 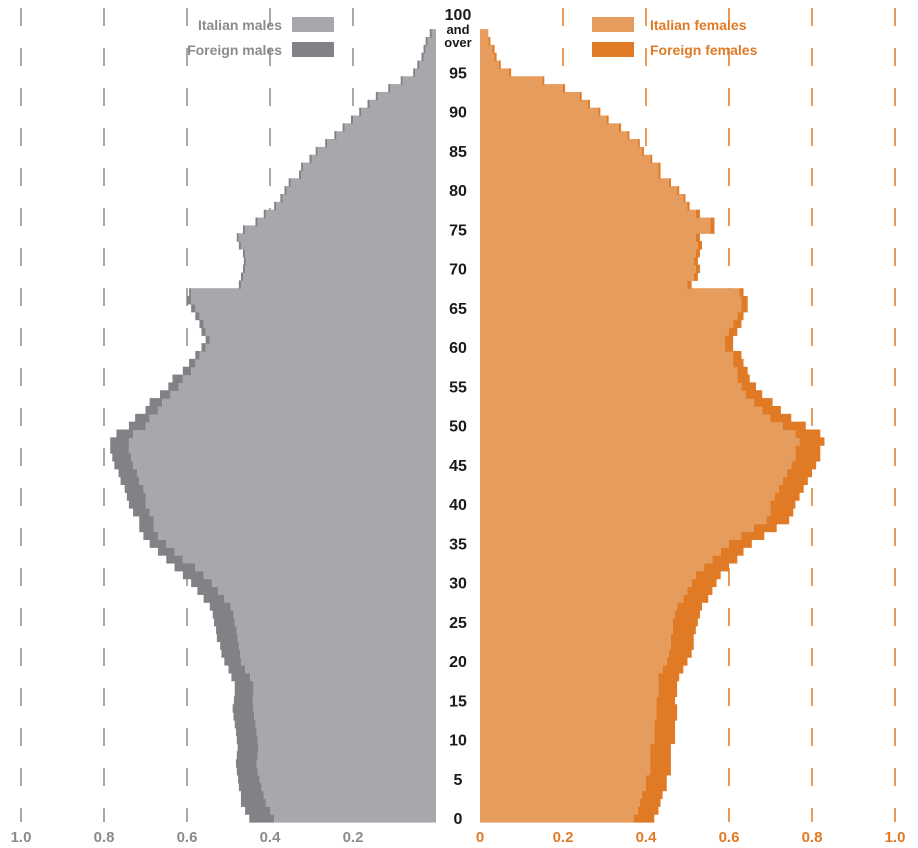 I want to click on age-label: 80, so click(x=458, y=191).